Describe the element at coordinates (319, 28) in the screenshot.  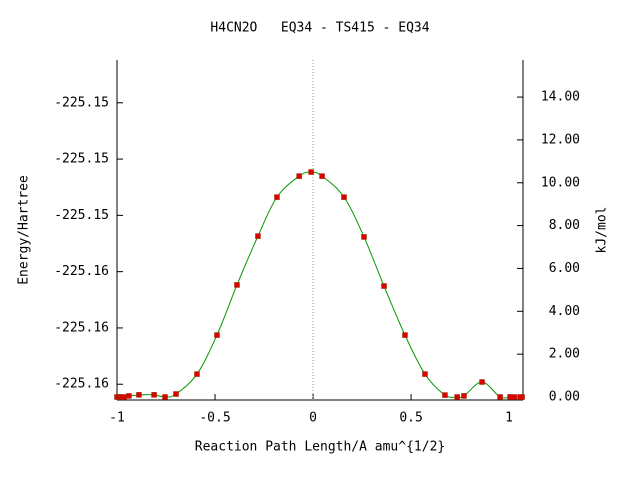
I see `chart-title: H4CN2O EQ34 - TS415 - EQ34` at that location.